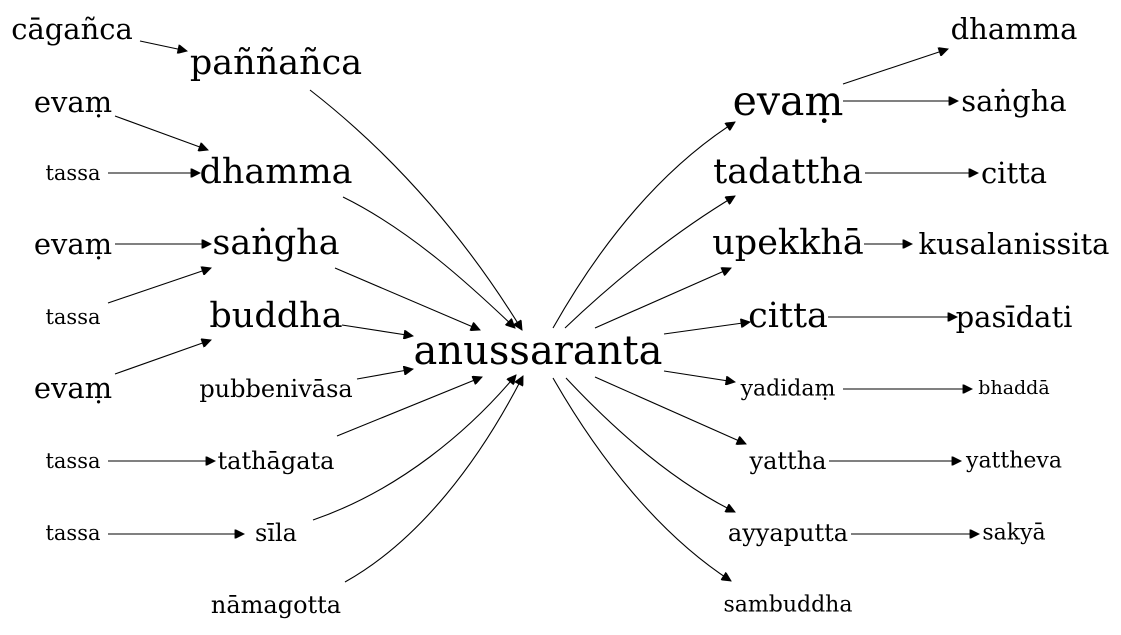  I want to click on edge-center-yattha, so click(670, 410).